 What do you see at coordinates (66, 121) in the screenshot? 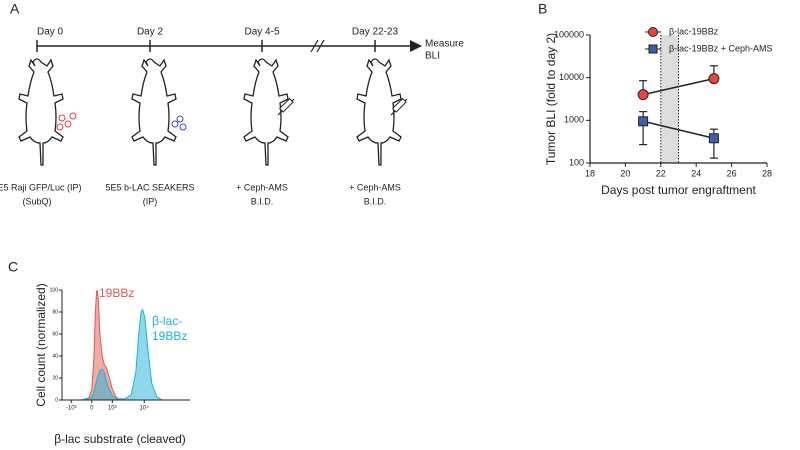
I see `tumor-cells` at bounding box center [66, 121].